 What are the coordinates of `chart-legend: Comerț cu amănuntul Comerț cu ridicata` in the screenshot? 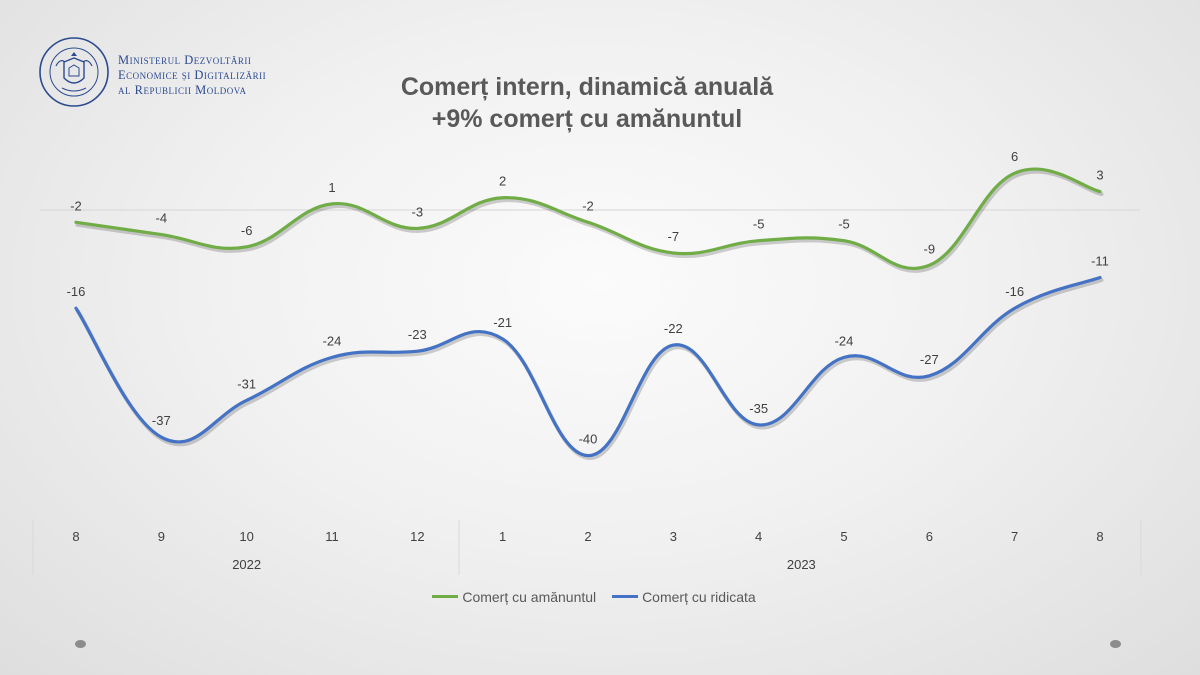 It's located at (594, 595).